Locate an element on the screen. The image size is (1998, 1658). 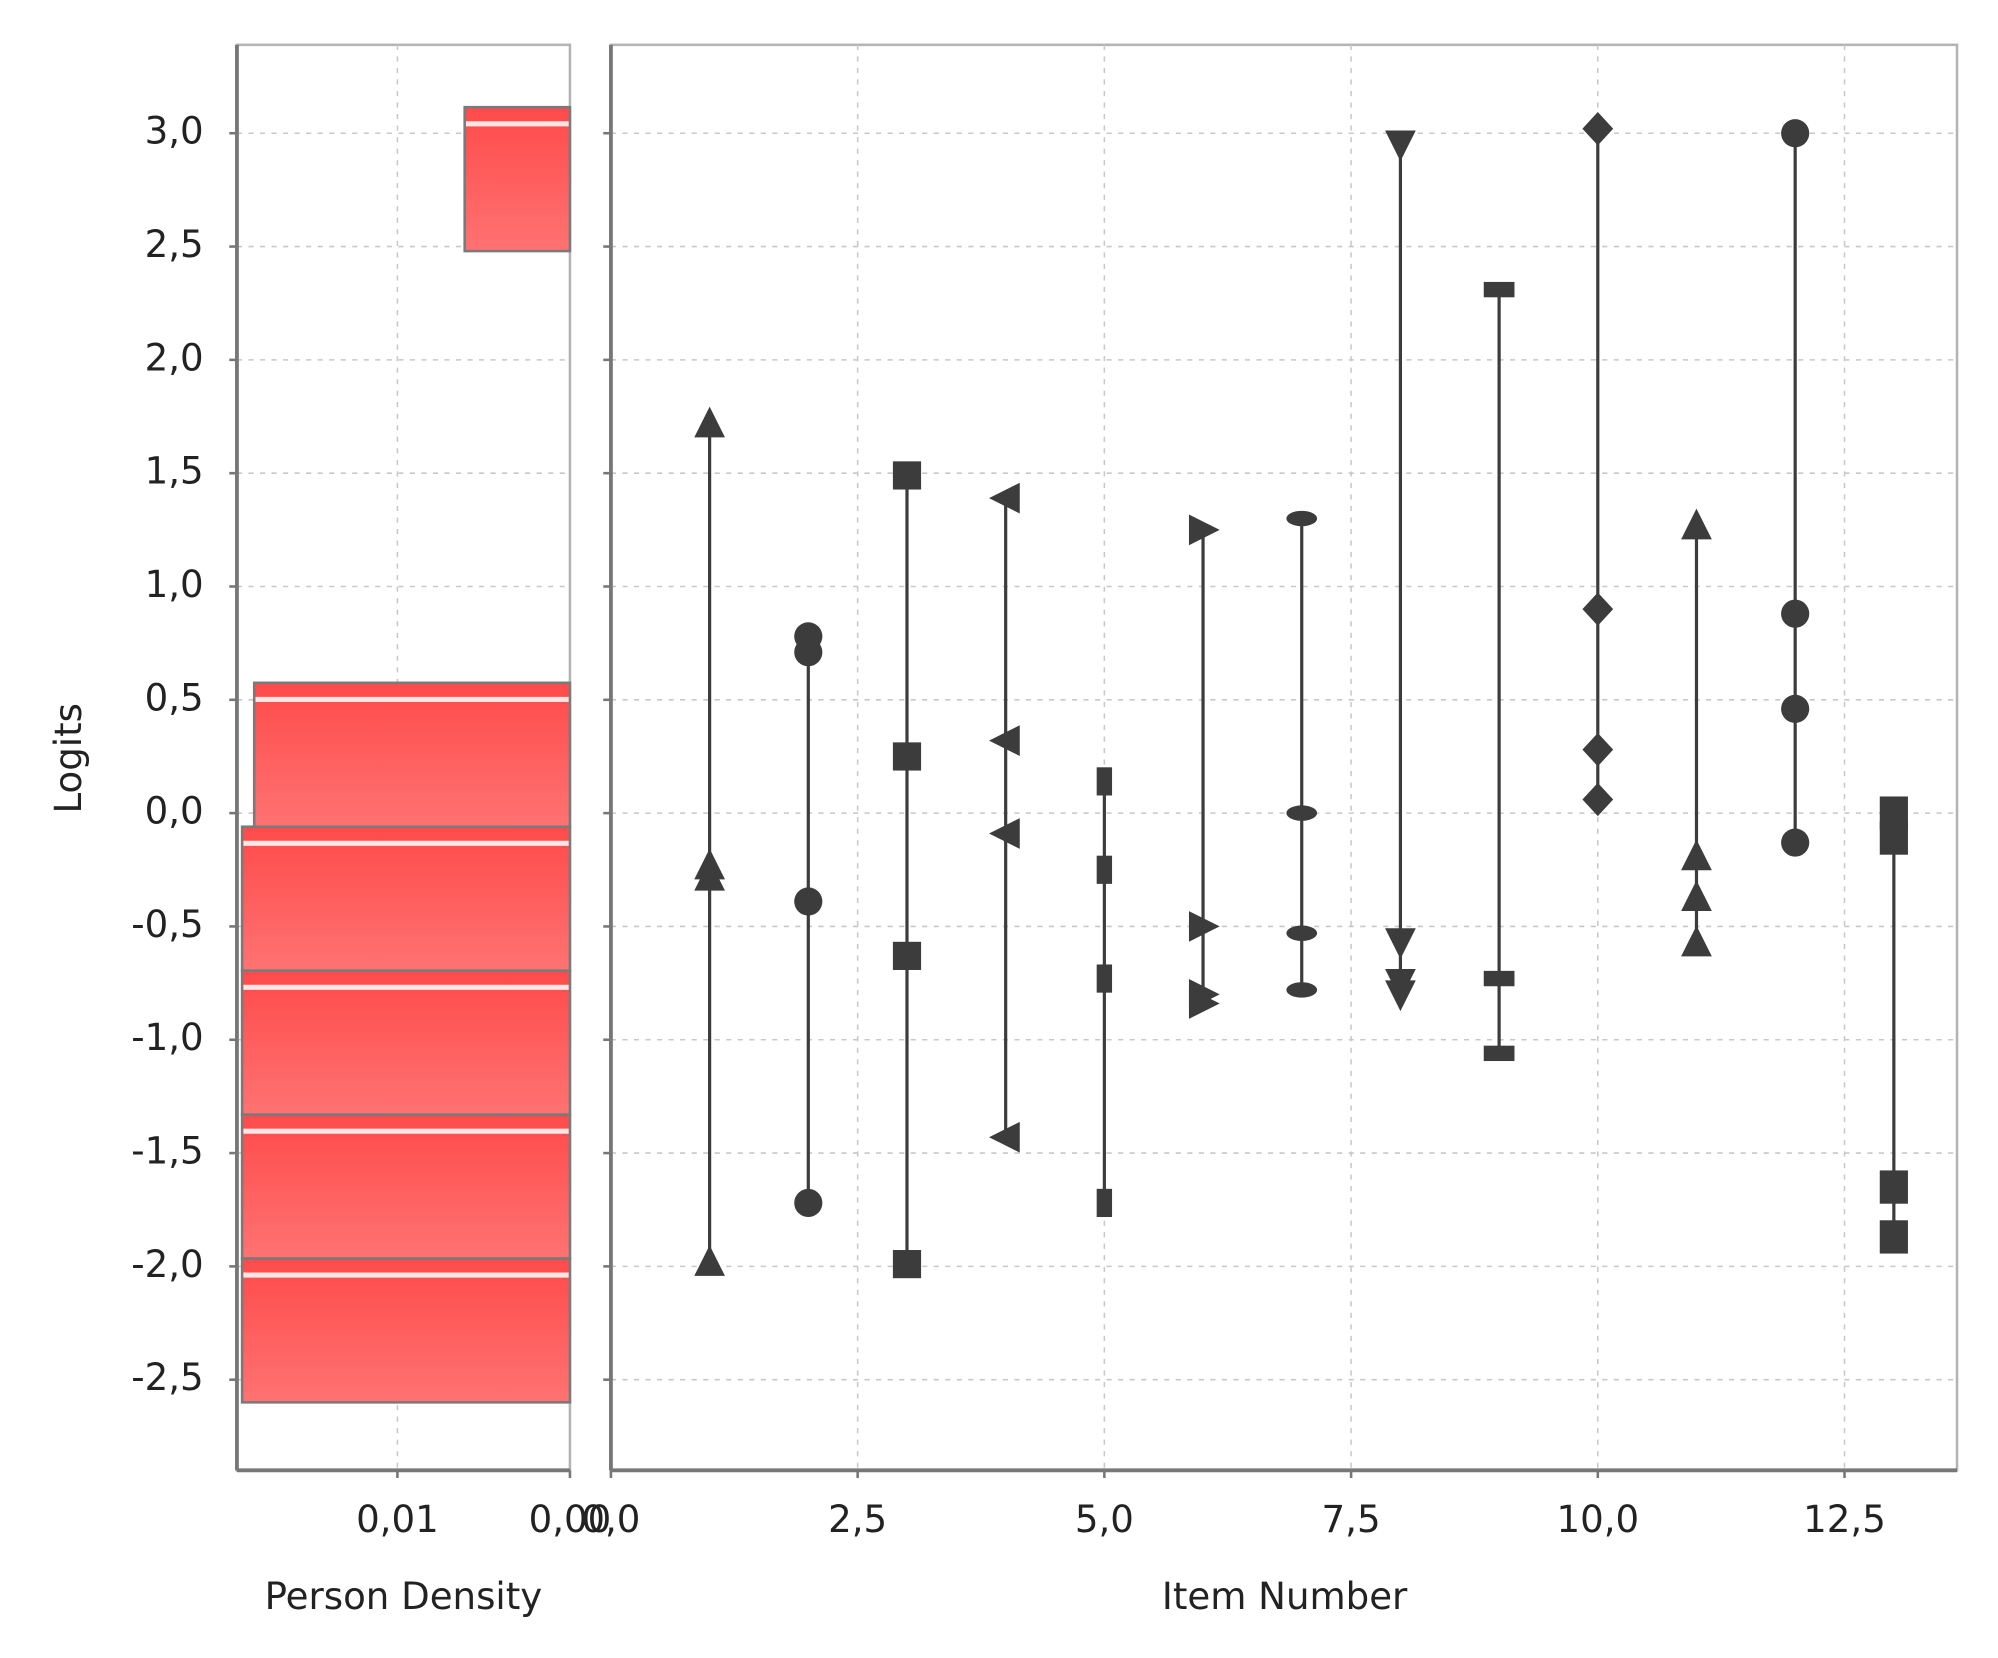
x-tick-label: 7,5 is located at coordinates (1351, 1519).